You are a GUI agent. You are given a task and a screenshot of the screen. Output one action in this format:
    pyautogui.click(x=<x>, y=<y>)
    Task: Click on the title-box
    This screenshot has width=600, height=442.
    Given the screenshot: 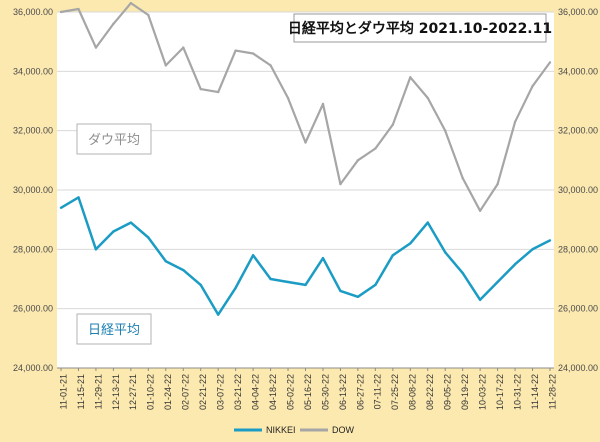 What is the action you would take?
    pyautogui.click(x=420, y=28)
    